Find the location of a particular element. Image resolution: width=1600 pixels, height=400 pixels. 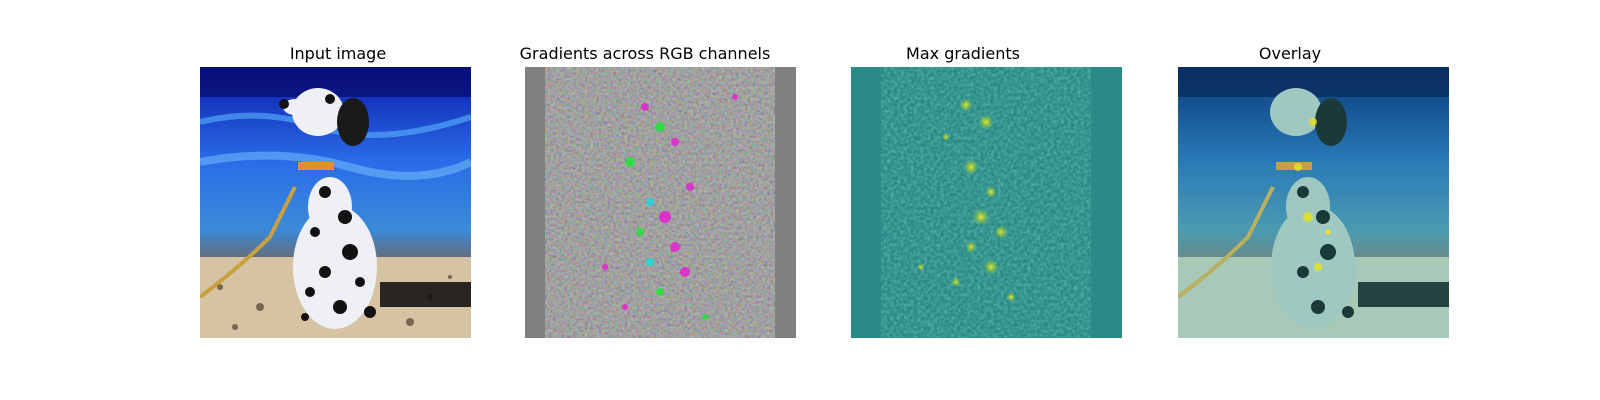

panel-title-max-gradients: Max gradients is located at coordinates (963, 53).